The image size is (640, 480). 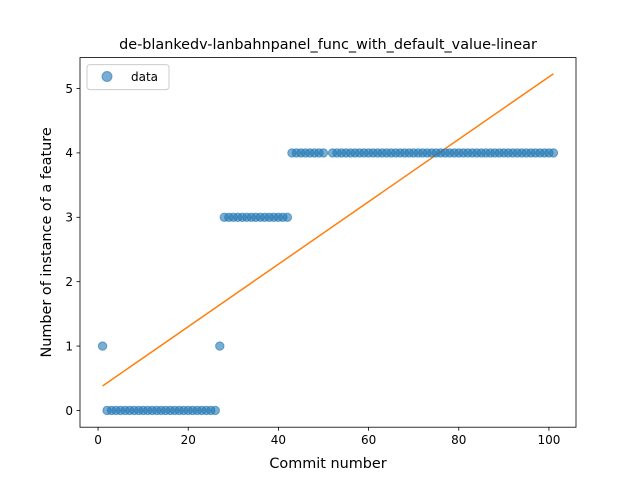 I want to click on y-tick-label: 2, so click(x=69, y=282).